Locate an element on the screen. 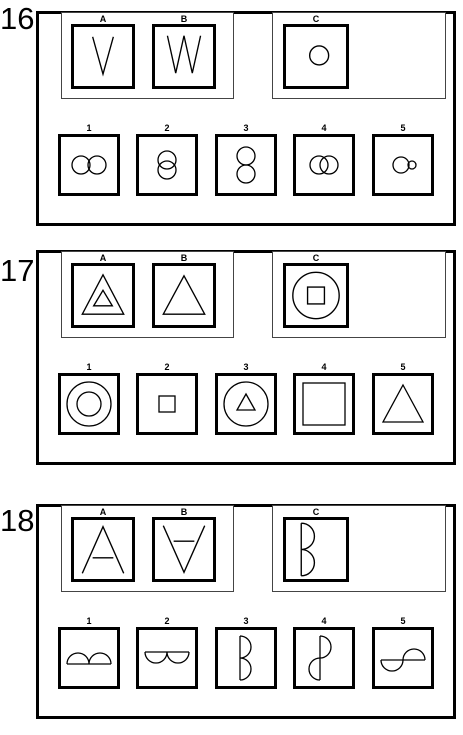 The height and width of the screenshot is (735, 463). outer-triangle is located at coordinates (103, 294).